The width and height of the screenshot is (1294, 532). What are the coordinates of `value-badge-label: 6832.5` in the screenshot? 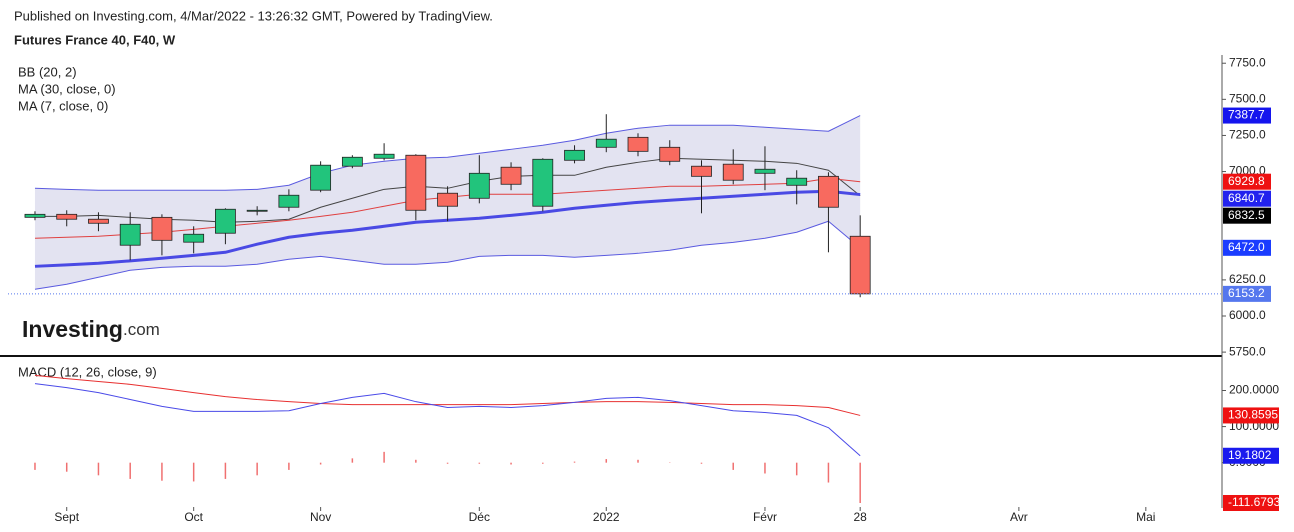 It's located at (1246, 215).